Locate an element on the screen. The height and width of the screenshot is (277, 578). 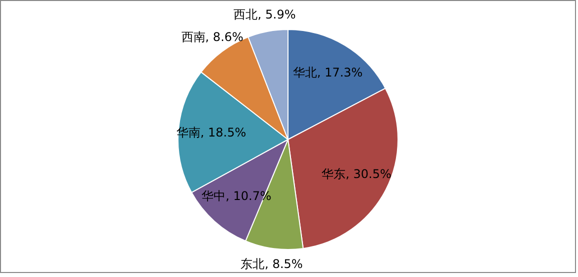
slice-label: 西南 is located at coordinates (193, 37).